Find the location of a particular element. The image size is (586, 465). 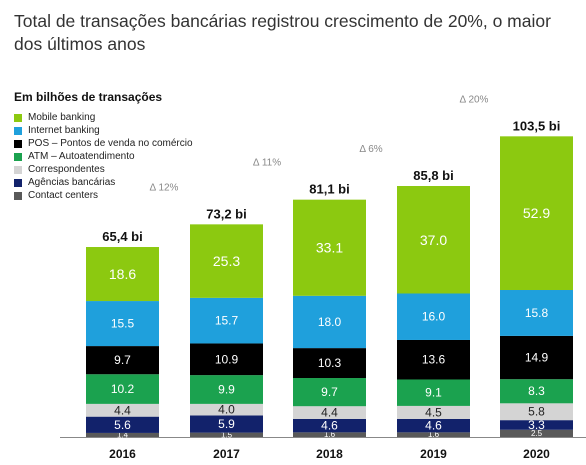

data-label-mobile-banking-2017: 25.3 is located at coordinates (226, 261).